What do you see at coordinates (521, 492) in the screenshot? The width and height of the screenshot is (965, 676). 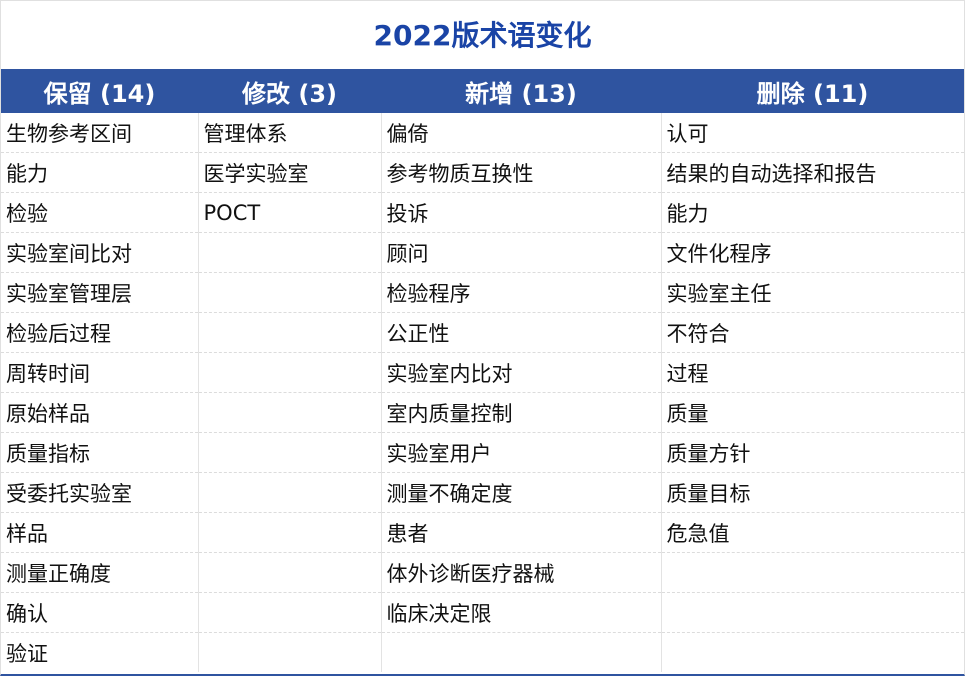 I see `term-cell-added: 测量不确定度` at bounding box center [521, 492].